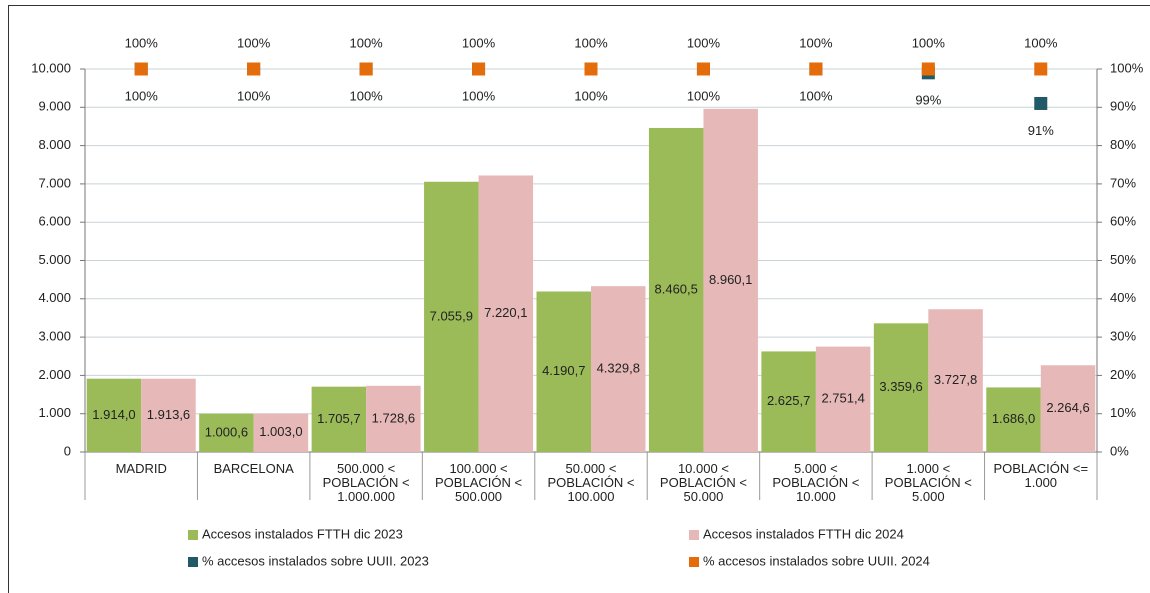 This screenshot has height=593, width=1150. Describe the element at coordinates (928, 99) in the screenshot. I see `marker-label: 99%` at that location.